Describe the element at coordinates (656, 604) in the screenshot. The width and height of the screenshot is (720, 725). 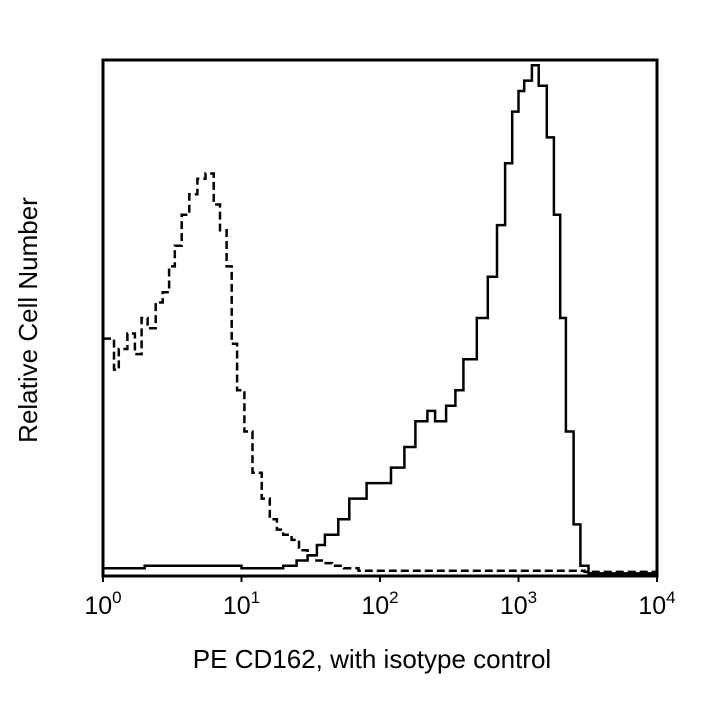
I see `x-tick-label: 10⁴` at that location.